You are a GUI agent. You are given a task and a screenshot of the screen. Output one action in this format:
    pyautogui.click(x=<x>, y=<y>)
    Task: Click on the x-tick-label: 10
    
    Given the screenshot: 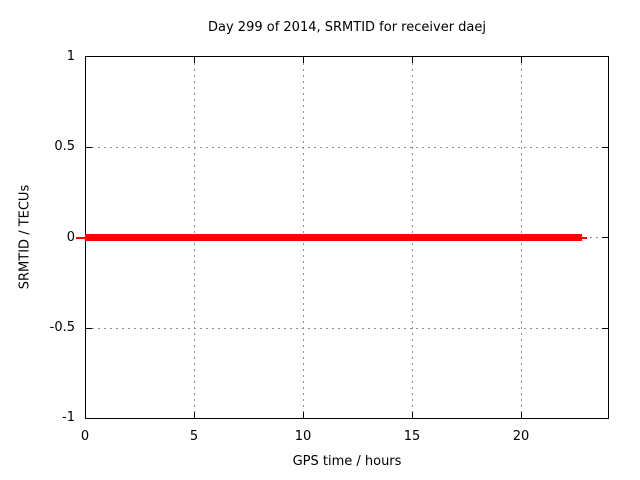 What is the action you would take?
    pyautogui.click(x=303, y=436)
    